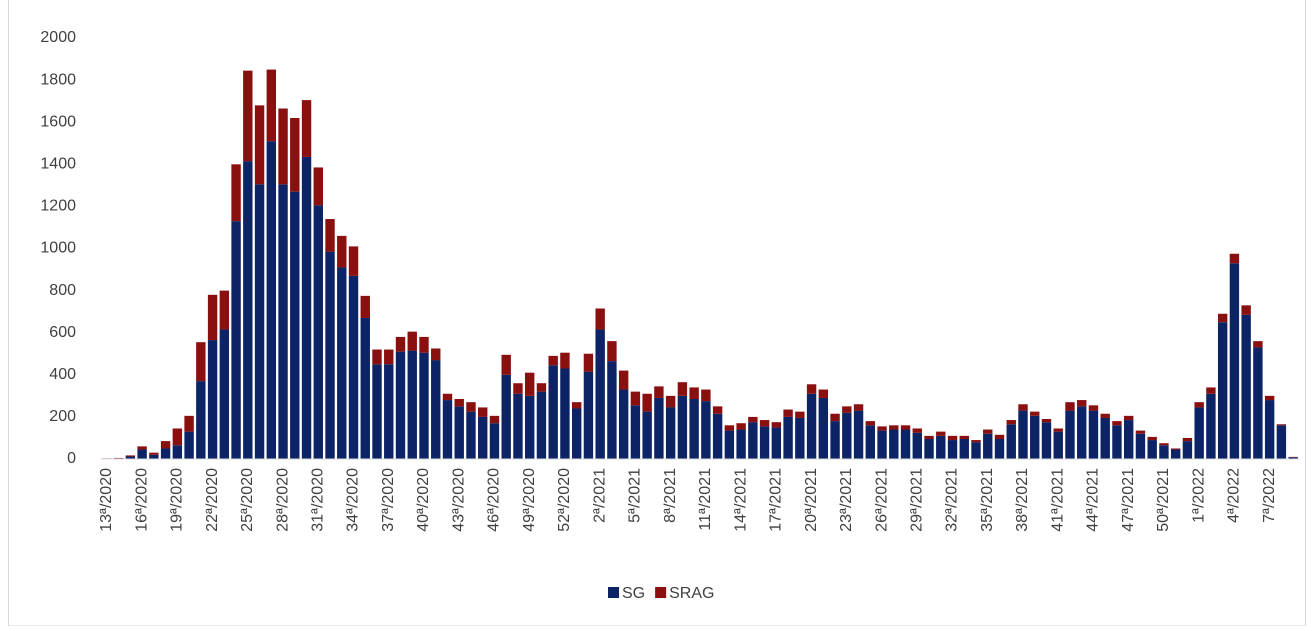  What do you see at coordinates (353, 500) in the screenshot?
I see `x-tick-label: 34ª/2020` at bounding box center [353, 500].